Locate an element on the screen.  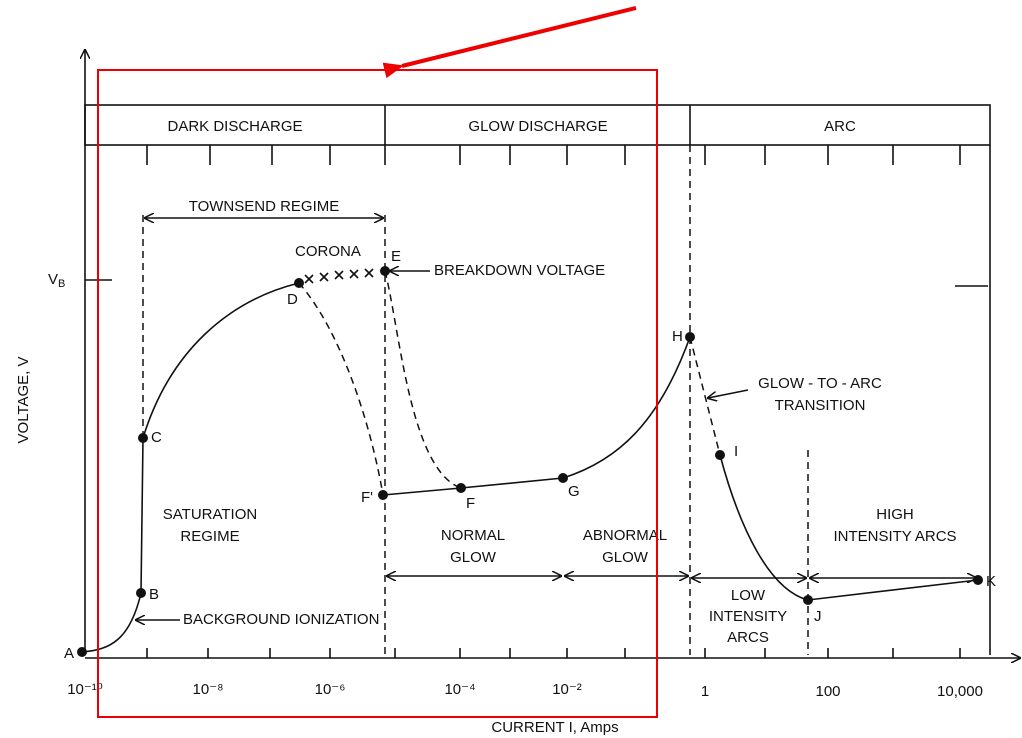
region: ARC is located at coordinates (840, 126).